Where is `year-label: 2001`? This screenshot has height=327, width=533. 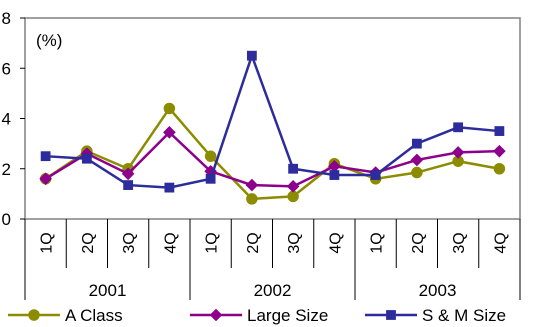
year-label: 2001 is located at coordinates (108, 290).